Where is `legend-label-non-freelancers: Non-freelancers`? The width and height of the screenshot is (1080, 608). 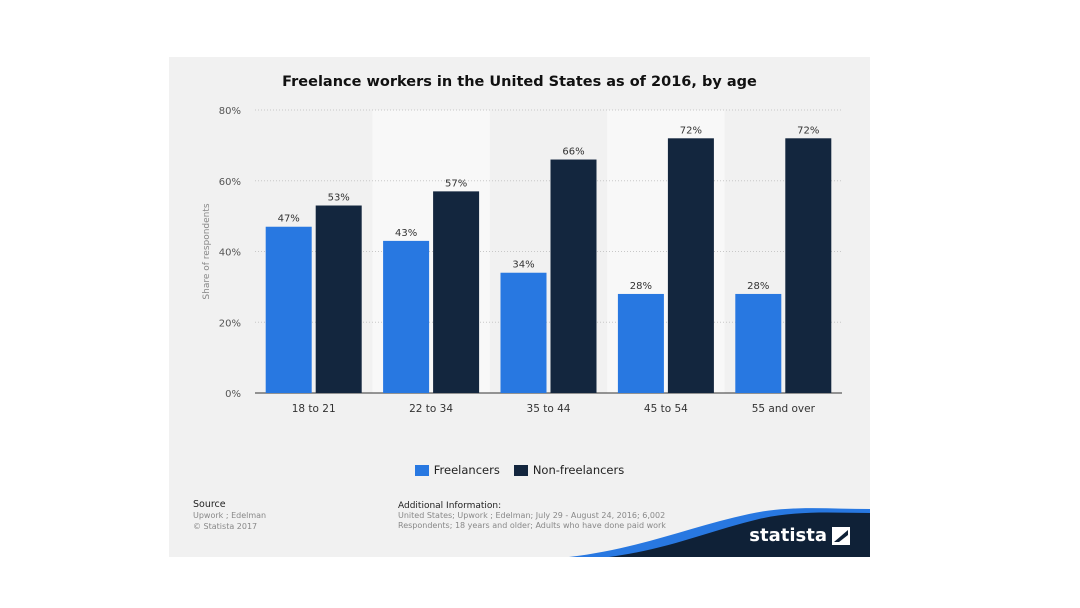 legend-label-non-freelancers: Non-freelancers is located at coordinates (578, 470).